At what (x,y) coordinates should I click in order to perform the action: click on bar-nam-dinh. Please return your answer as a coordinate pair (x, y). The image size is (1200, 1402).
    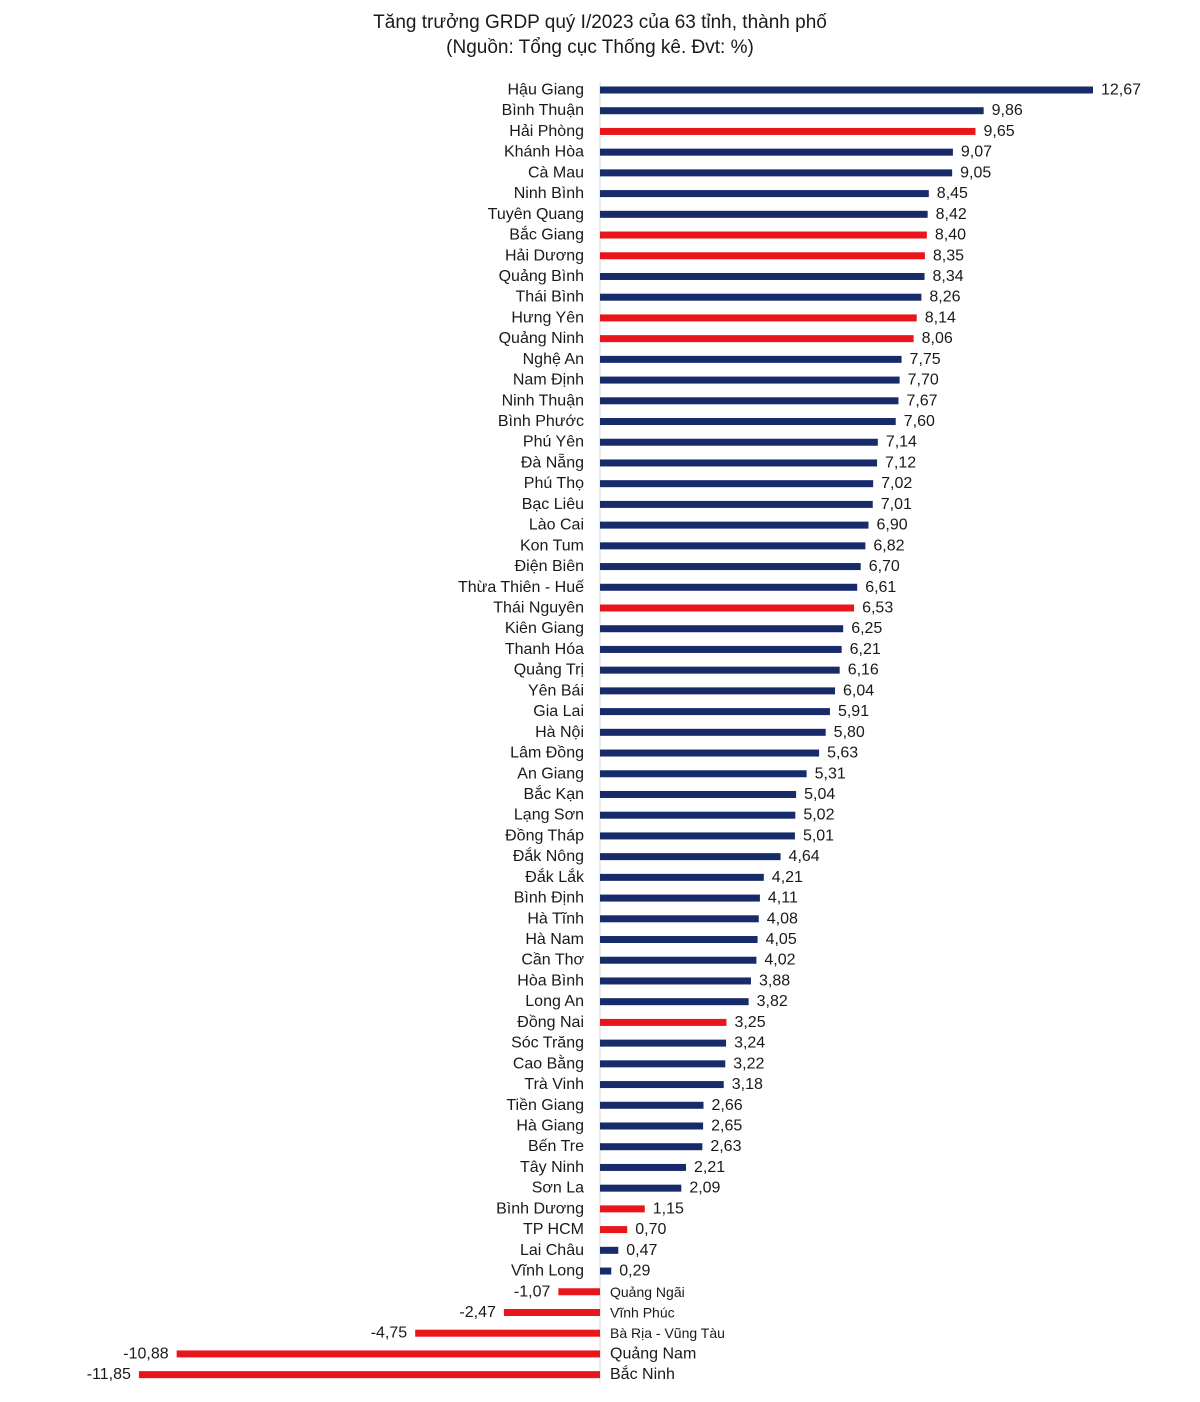
    Looking at the image, I should click on (750, 380).